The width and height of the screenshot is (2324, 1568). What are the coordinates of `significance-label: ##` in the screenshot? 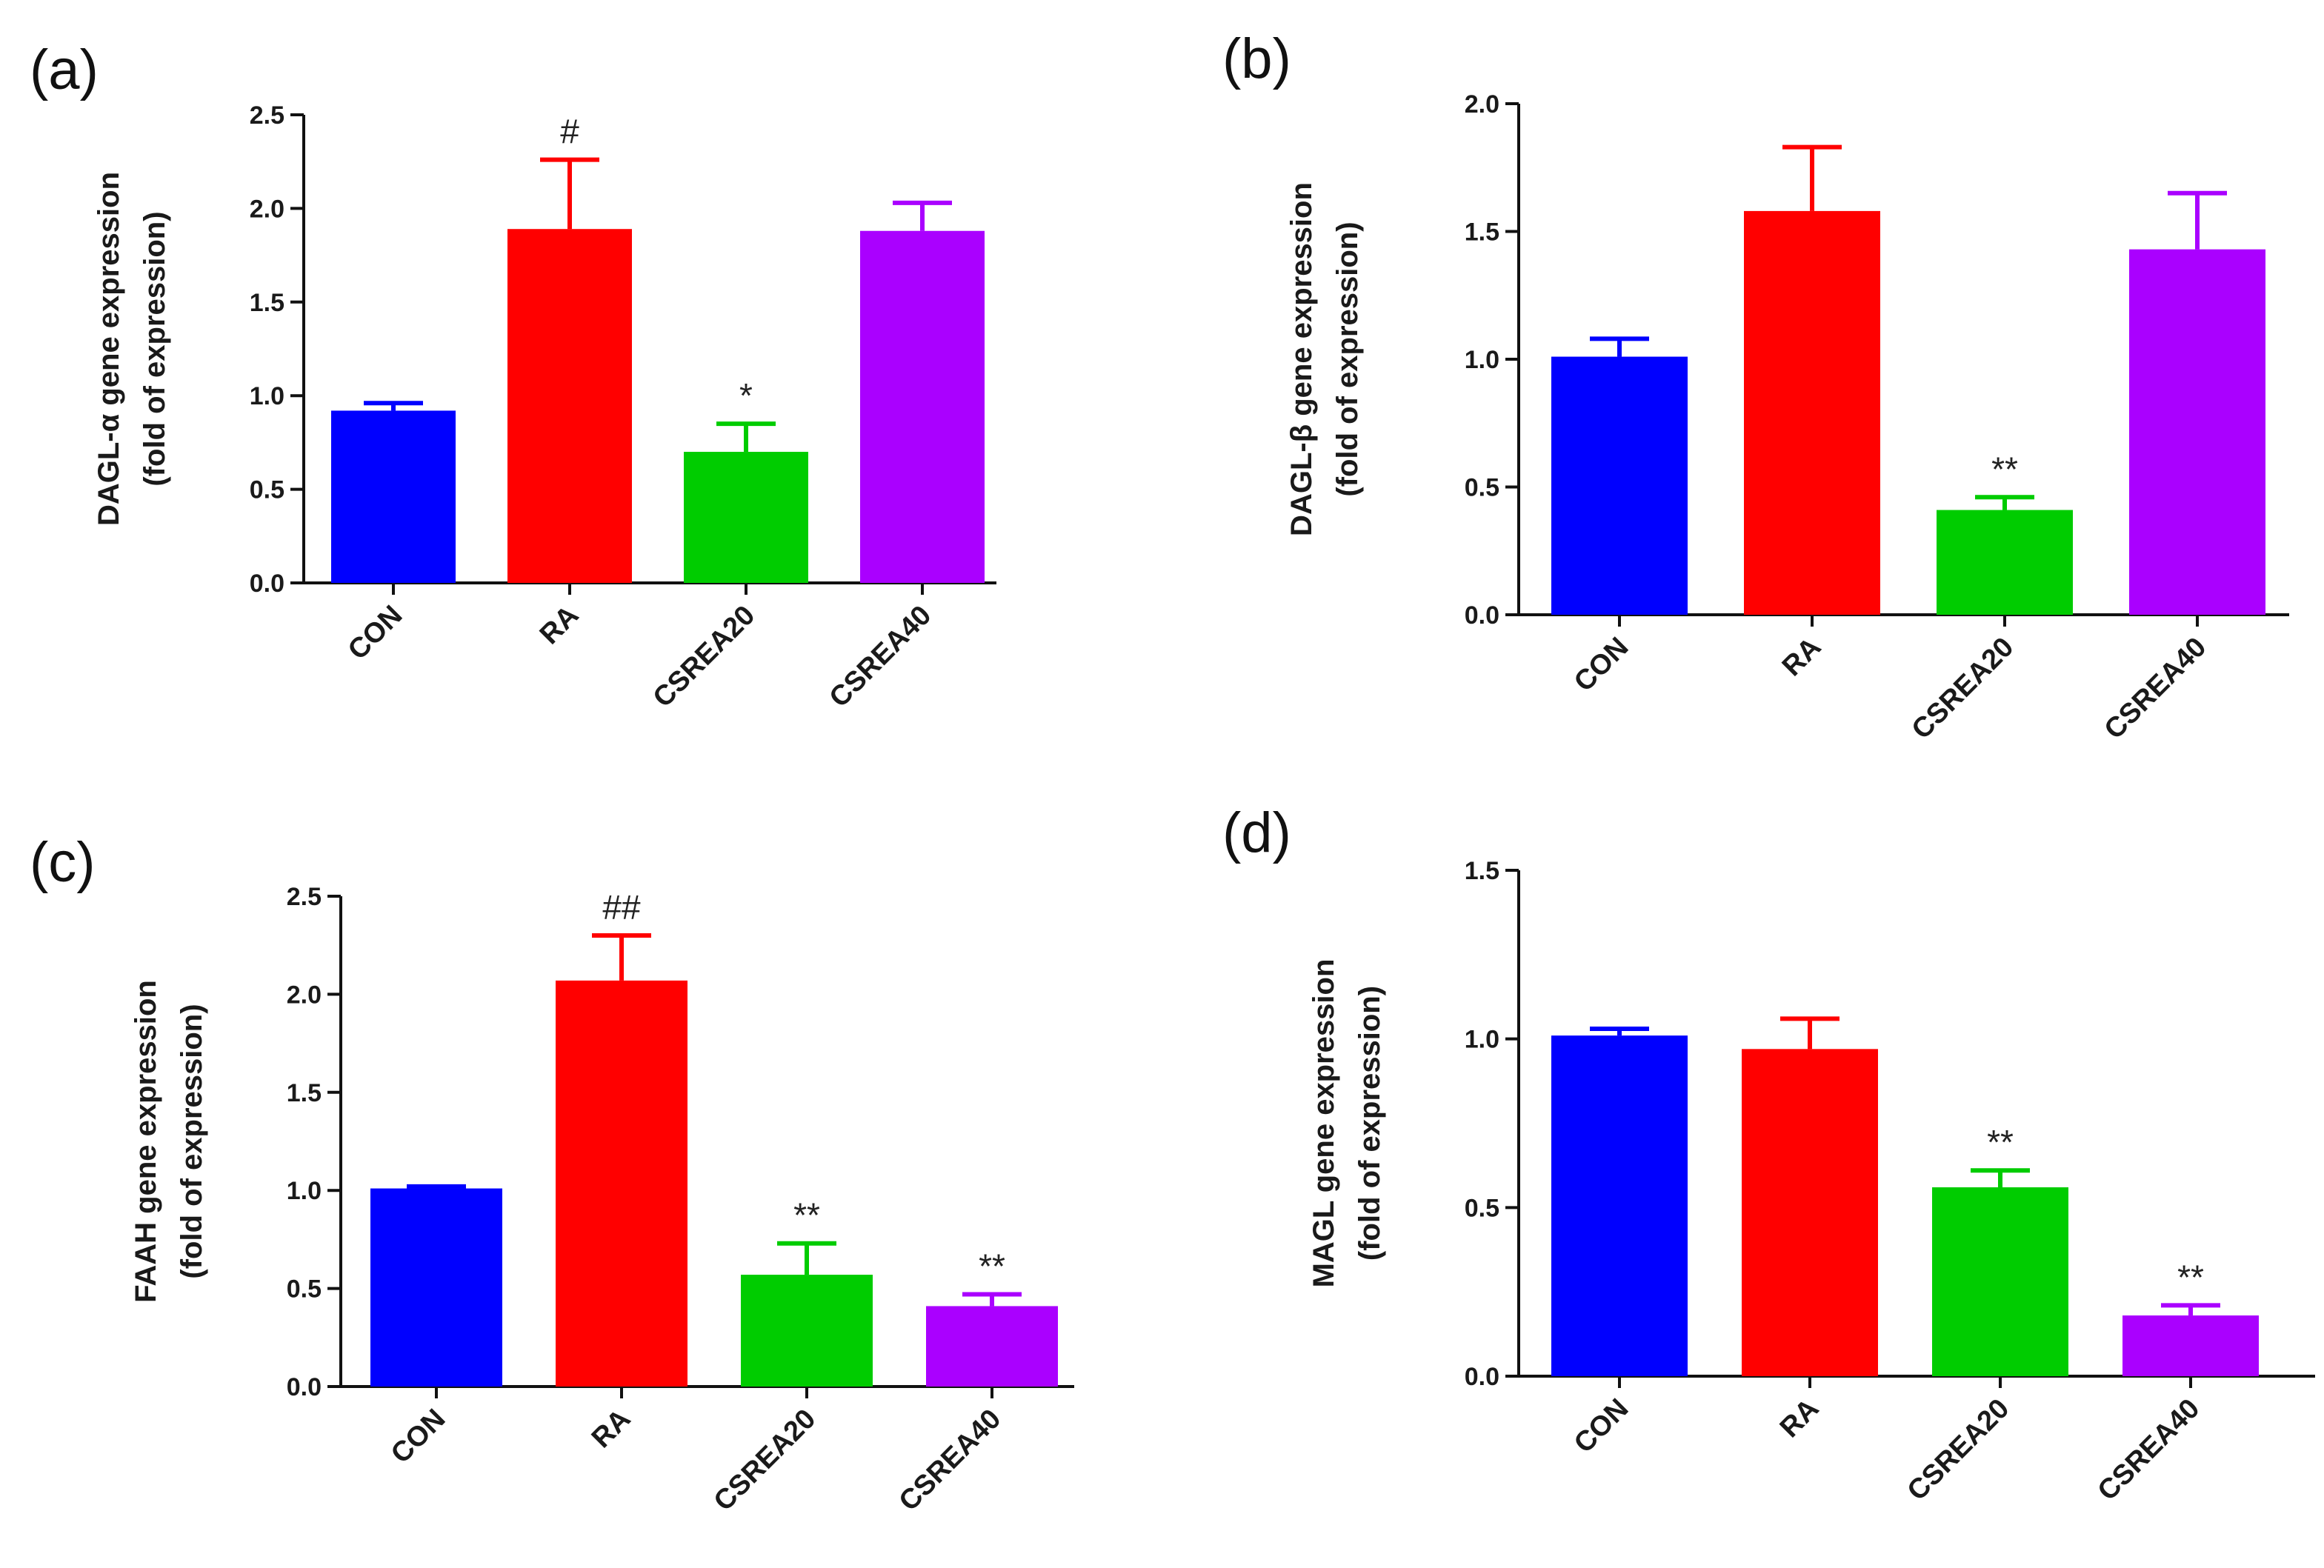 It's located at (621, 908).